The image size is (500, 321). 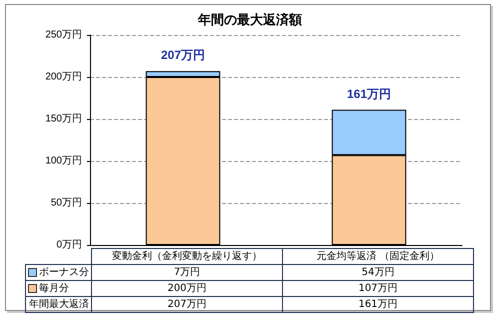 What do you see at coordinates (63, 35) in the screenshot?
I see `y-tick-label: 250万円` at bounding box center [63, 35].